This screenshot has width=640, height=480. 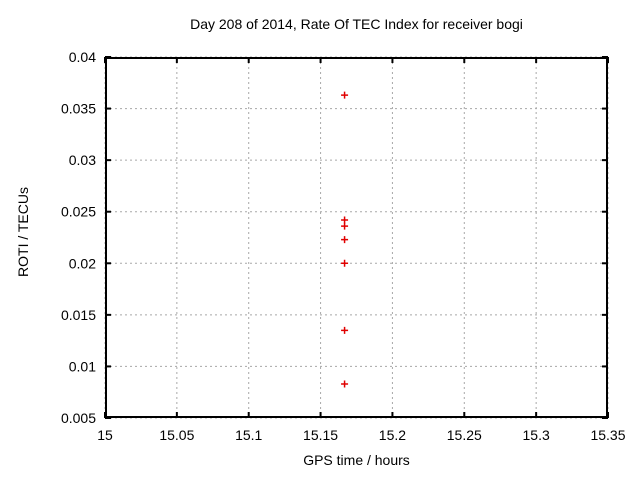 I want to click on y-axis-label: ROTI / TECUs, so click(x=23, y=232).